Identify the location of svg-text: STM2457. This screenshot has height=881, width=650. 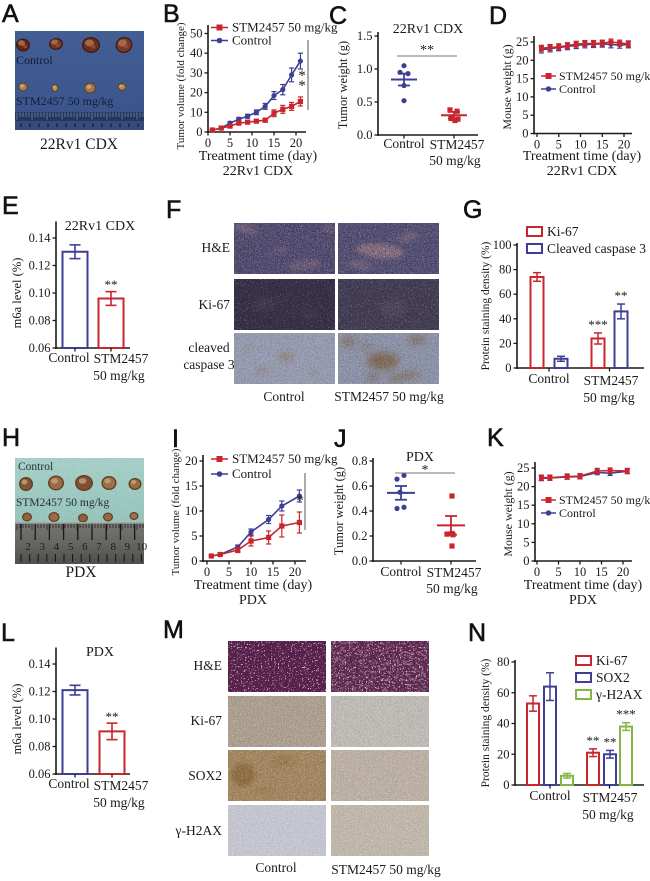
(611, 380).